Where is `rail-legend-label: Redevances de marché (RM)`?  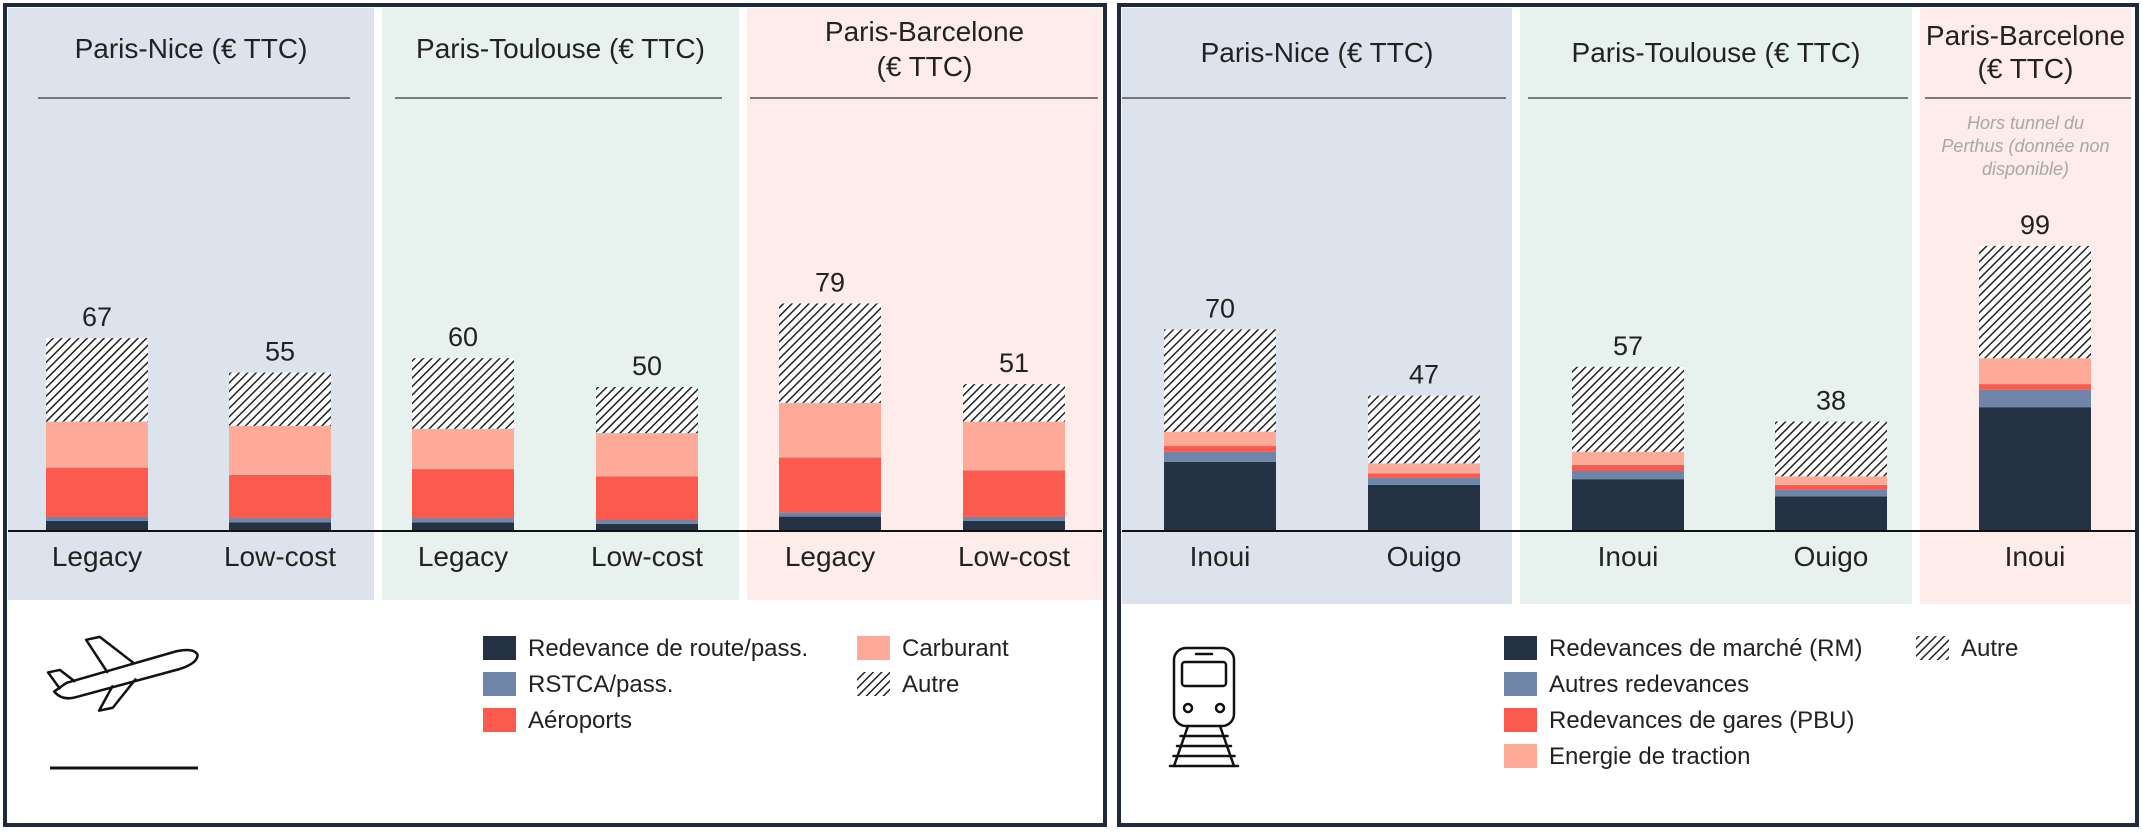
rail-legend-label: Redevances de marché (RM) is located at coordinates (1705, 648).